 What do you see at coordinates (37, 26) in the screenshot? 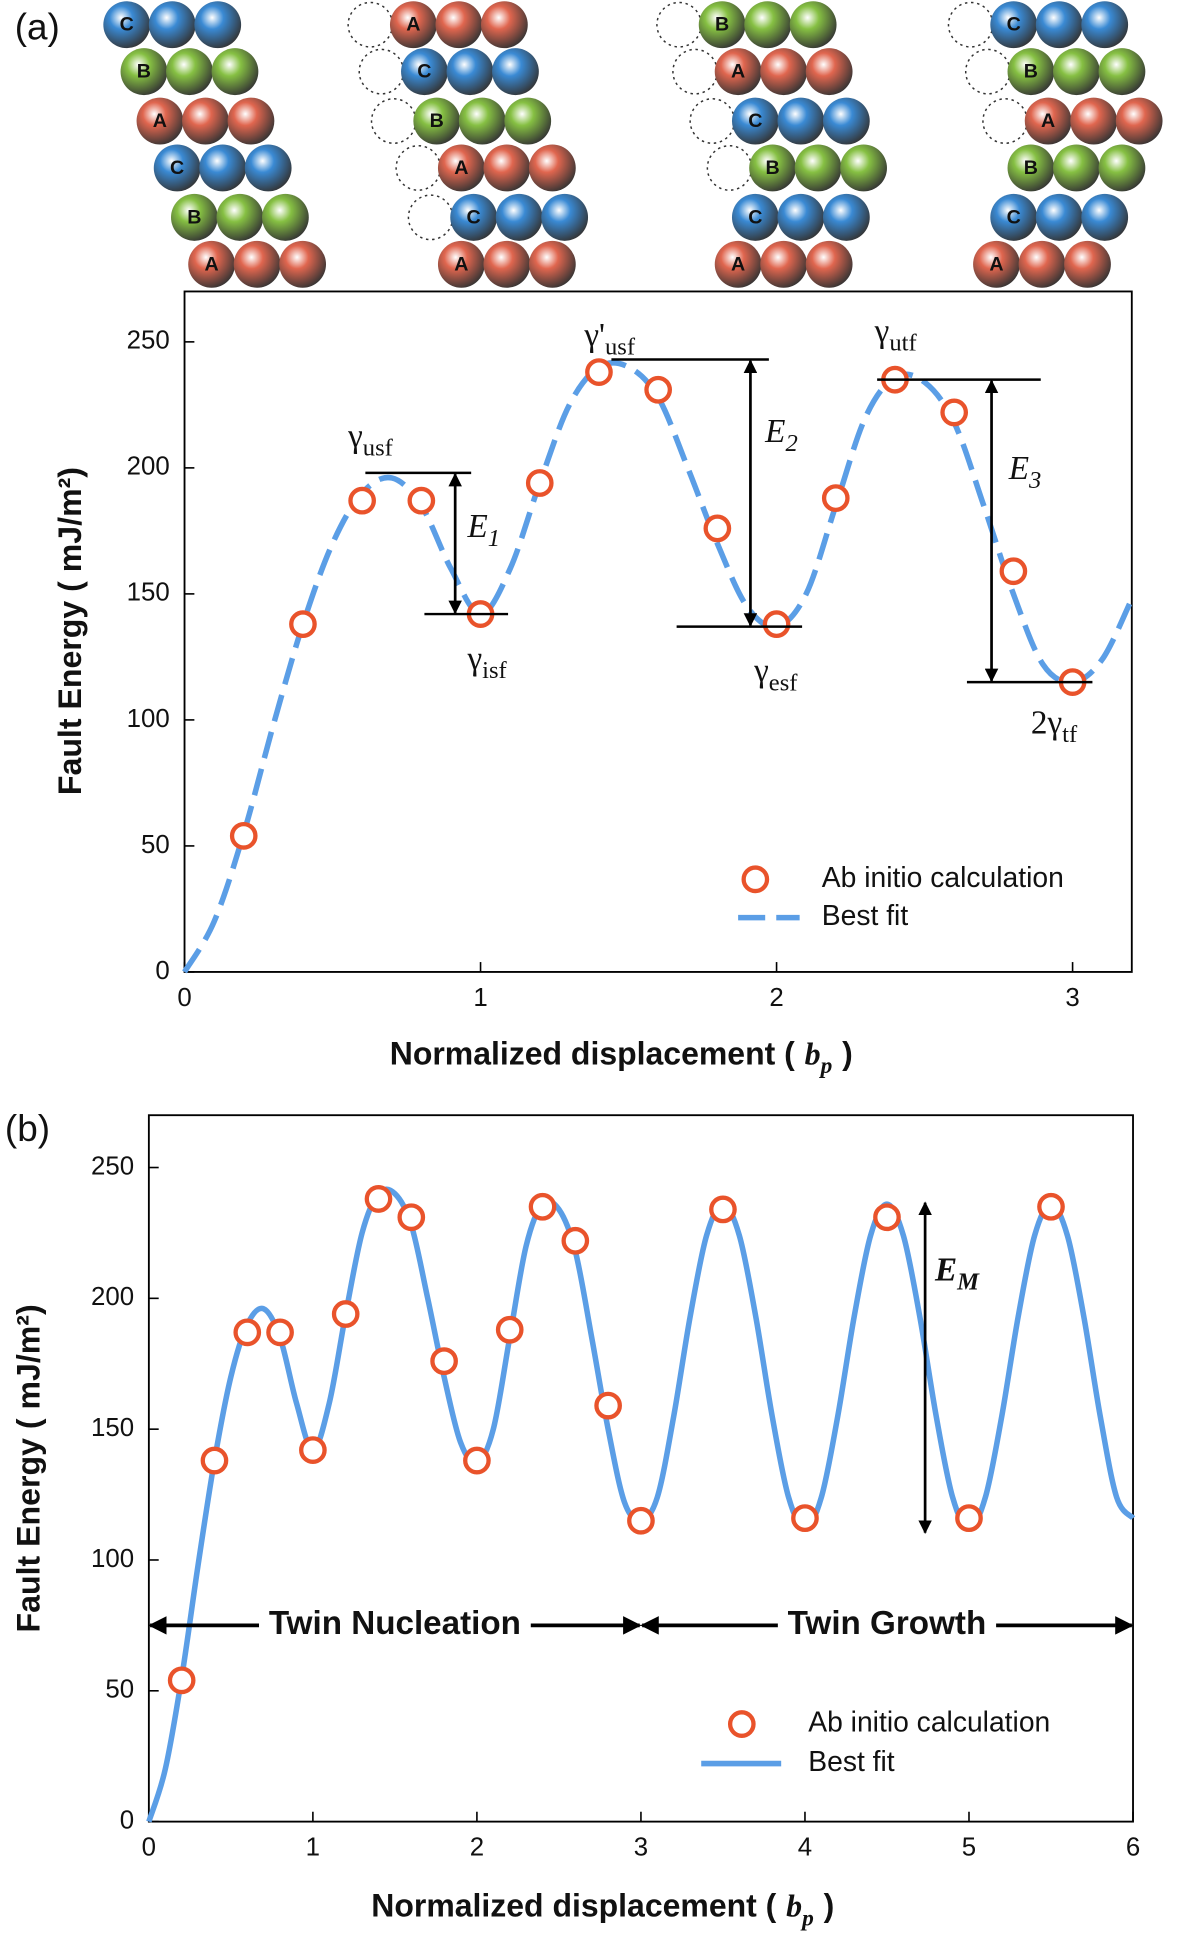
I see `panel-label: (a)` at bounding box center [37, 26].